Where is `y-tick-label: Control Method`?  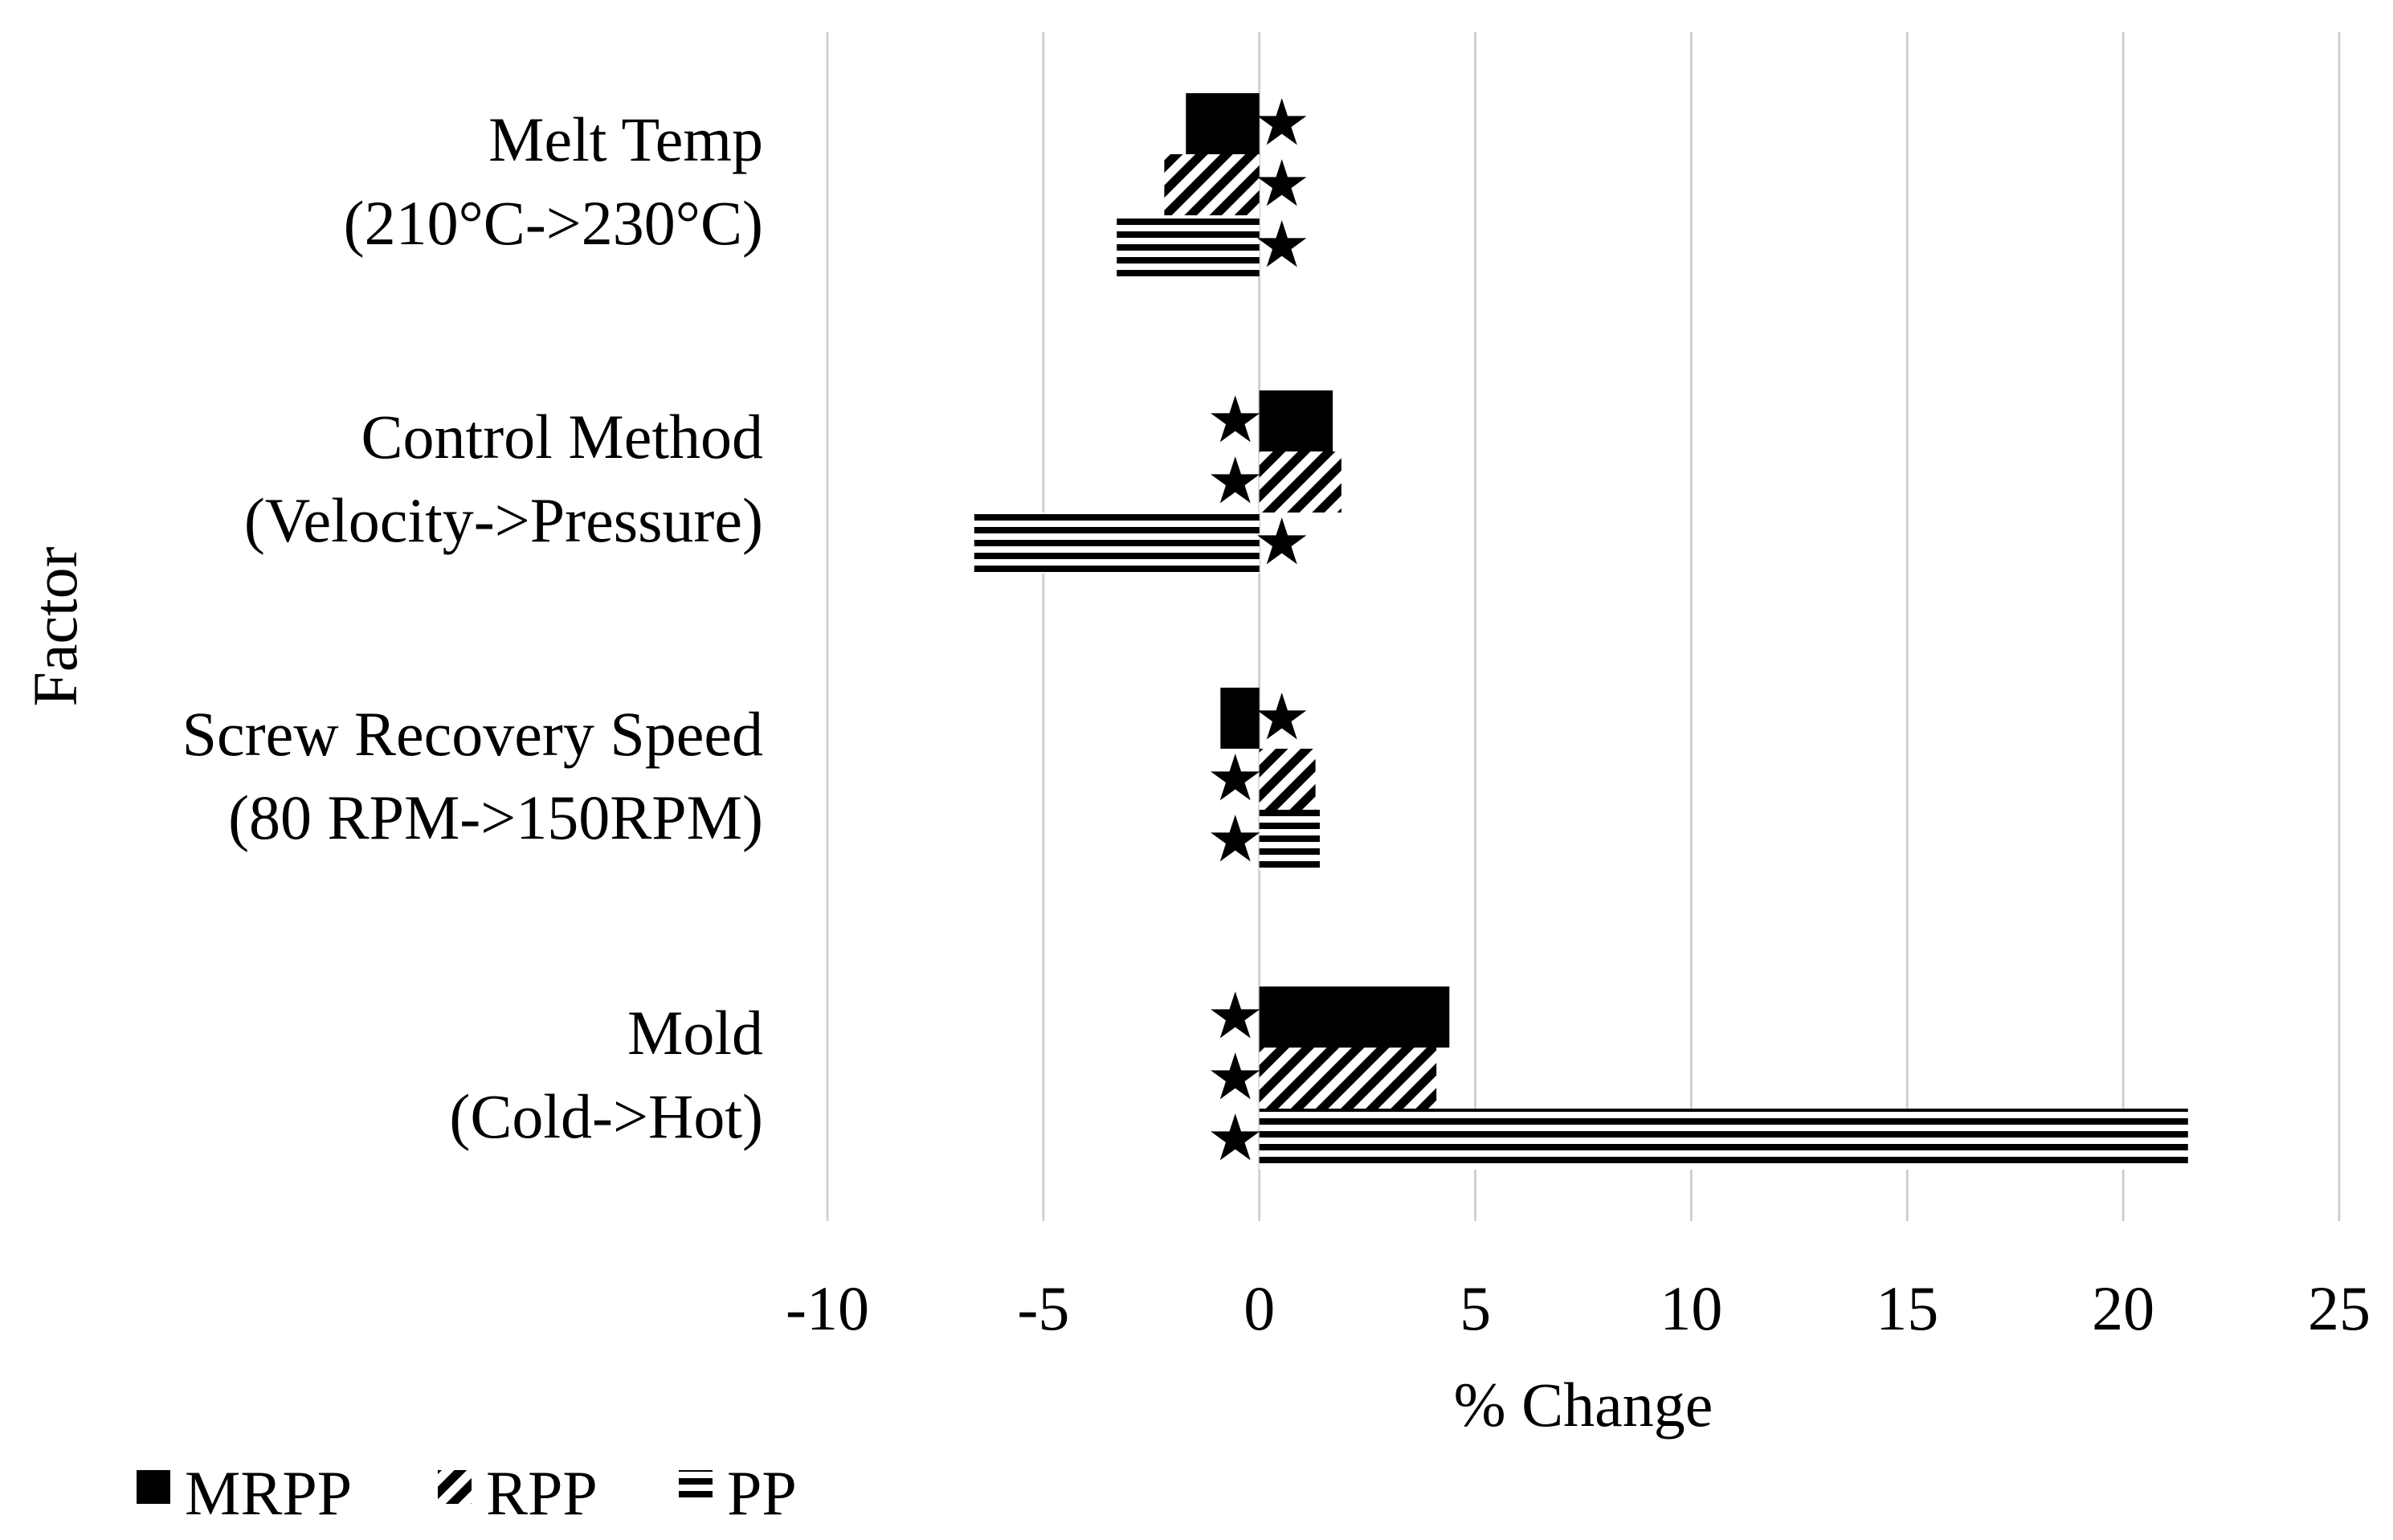
y-tick-label: Control Method is located at coordinates (562, 437).